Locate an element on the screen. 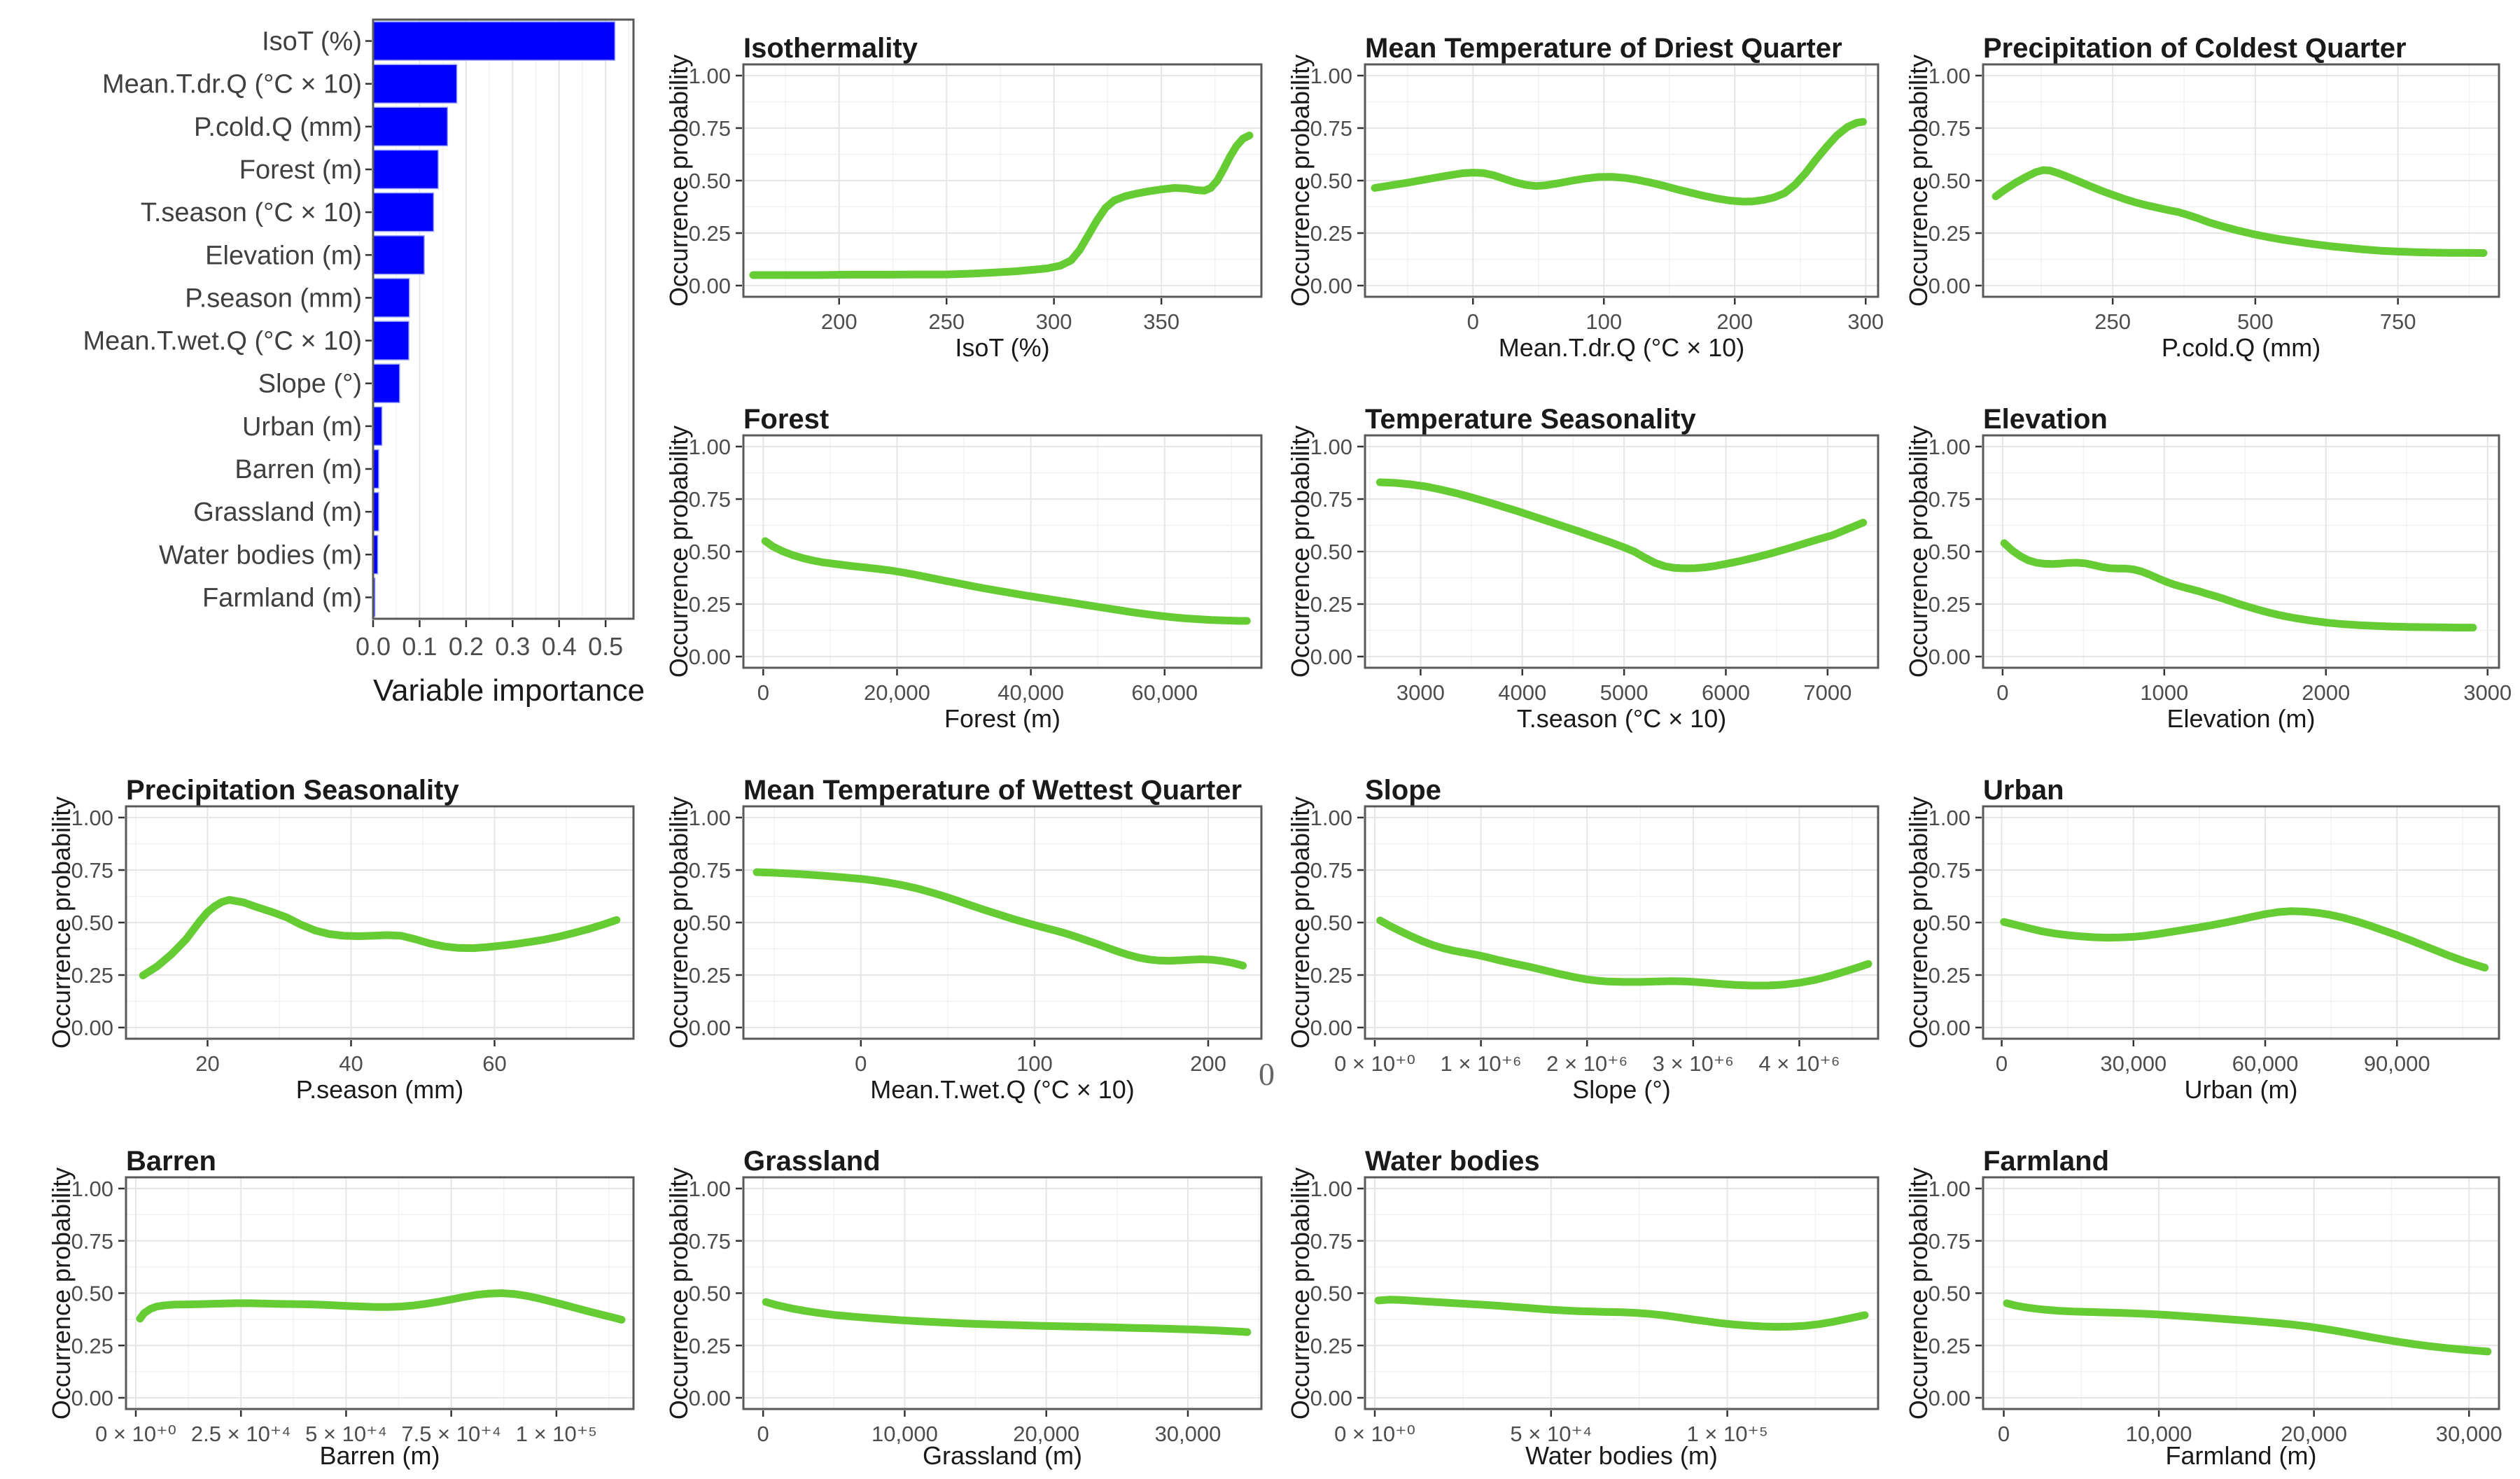  svg-text: 300 is located at coordinates (1865, 321).